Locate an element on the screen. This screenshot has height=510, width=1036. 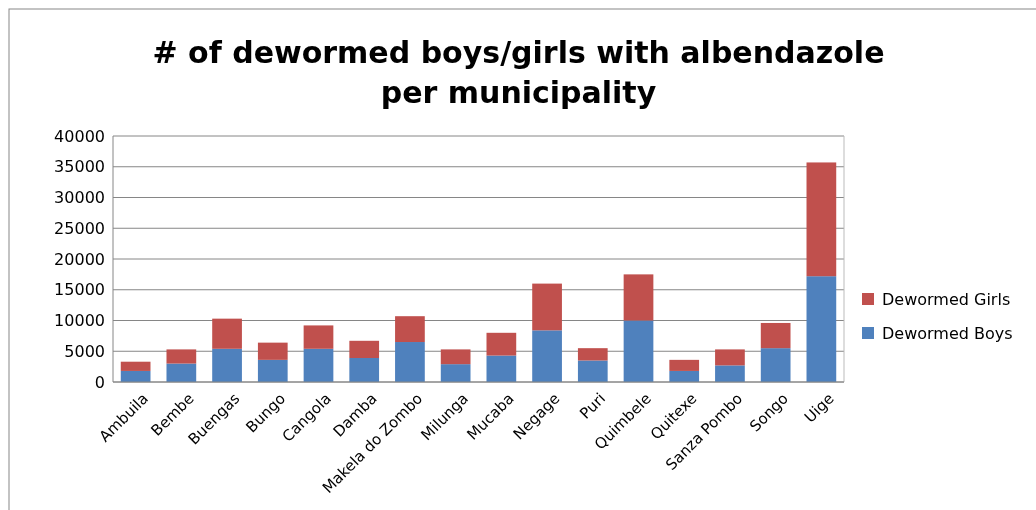
legend-label: Dewormed Girls is located at coordinates (946, 299).